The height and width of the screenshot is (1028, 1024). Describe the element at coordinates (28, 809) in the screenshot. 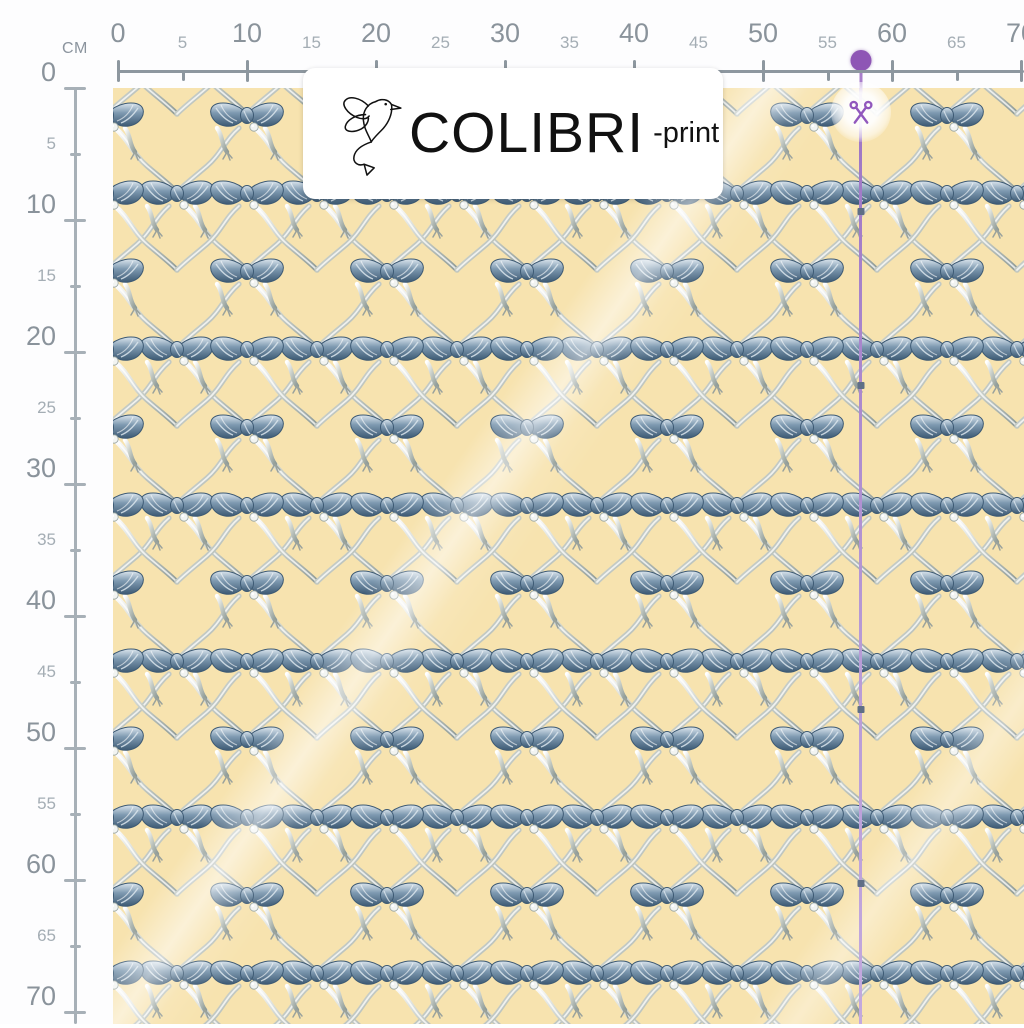

I see `ruler-v-label-slot: 55` at that location.